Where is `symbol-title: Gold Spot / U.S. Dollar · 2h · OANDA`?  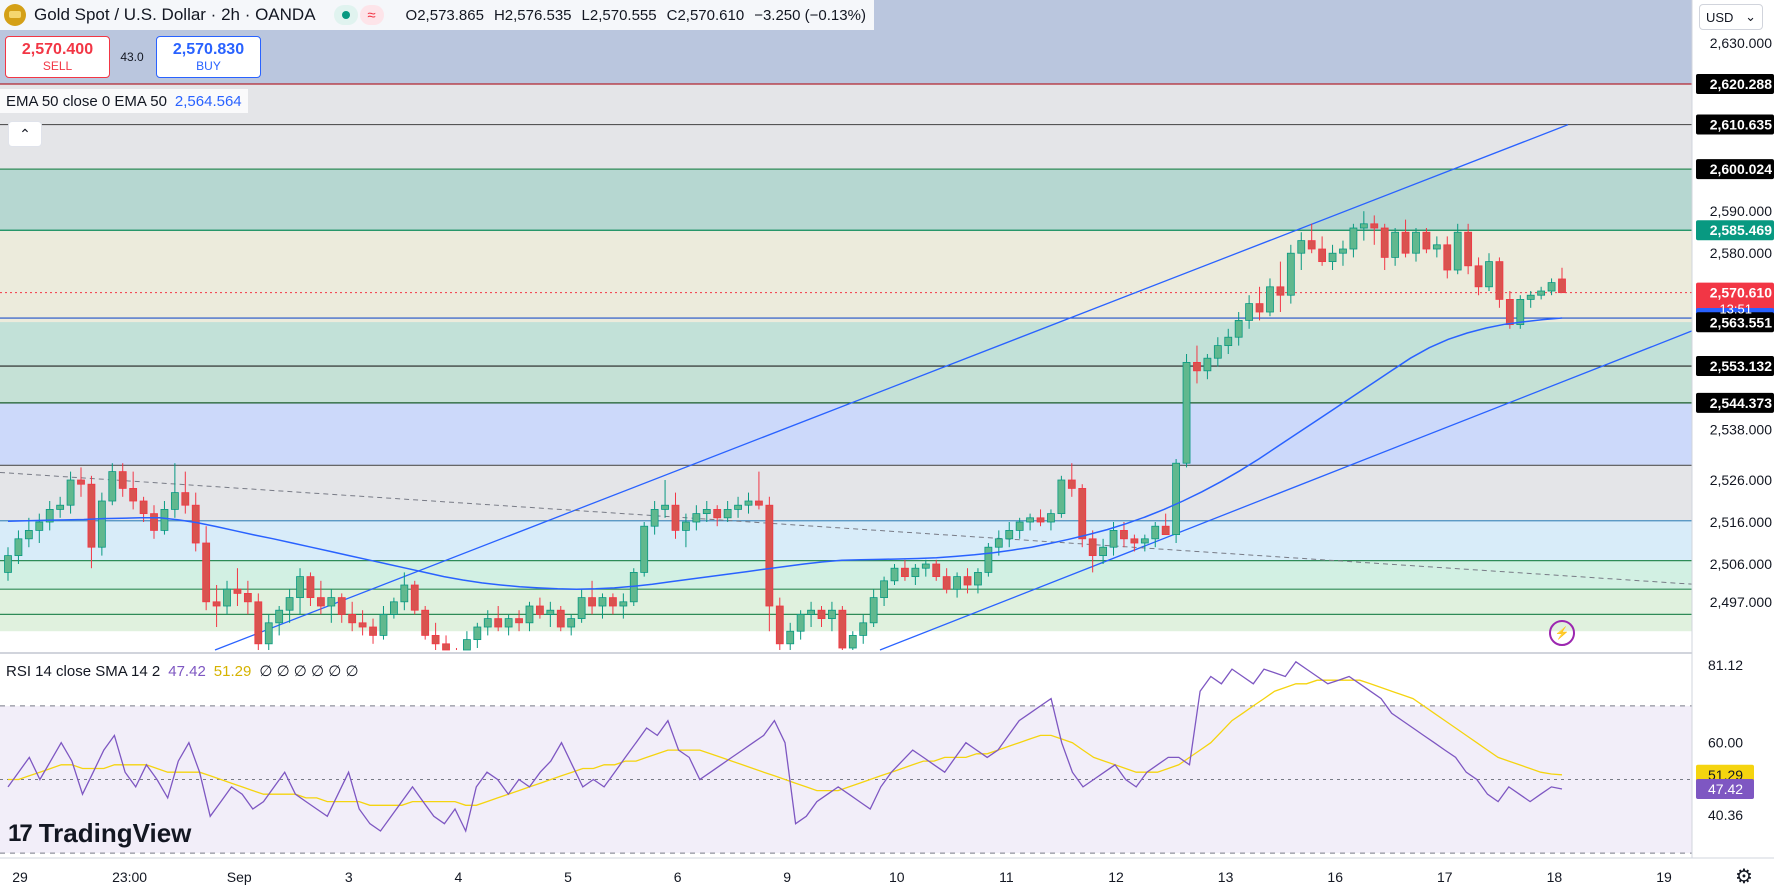
symbol-title: Gold Spot / U.S. Dollar · 2h · OANDA is located at coordinates (175, 14).